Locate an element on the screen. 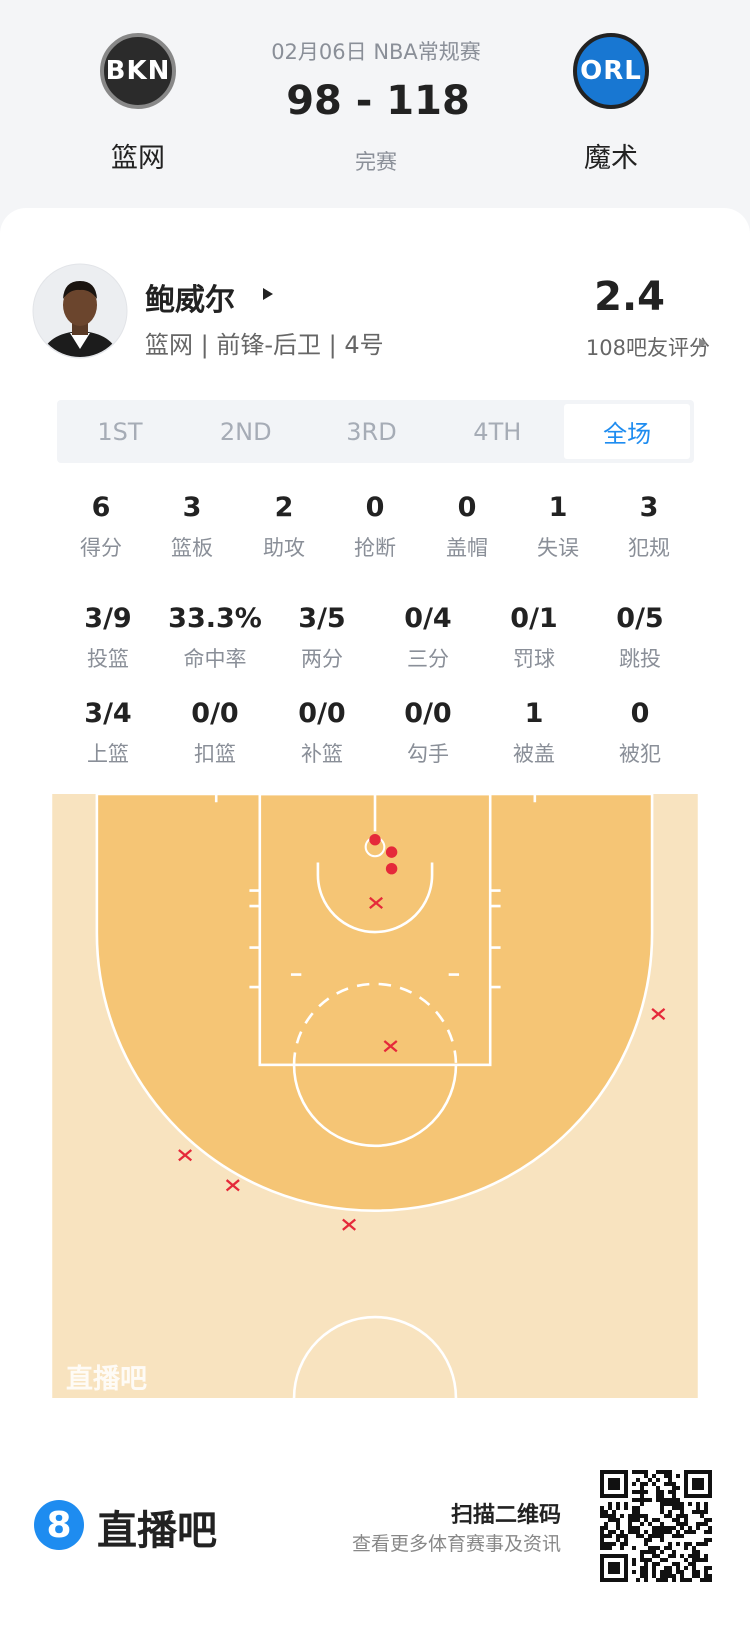 The image size is (750, 1629). date-league: 02月06日 NBA常规赛 is located at coordinates (376, 52).